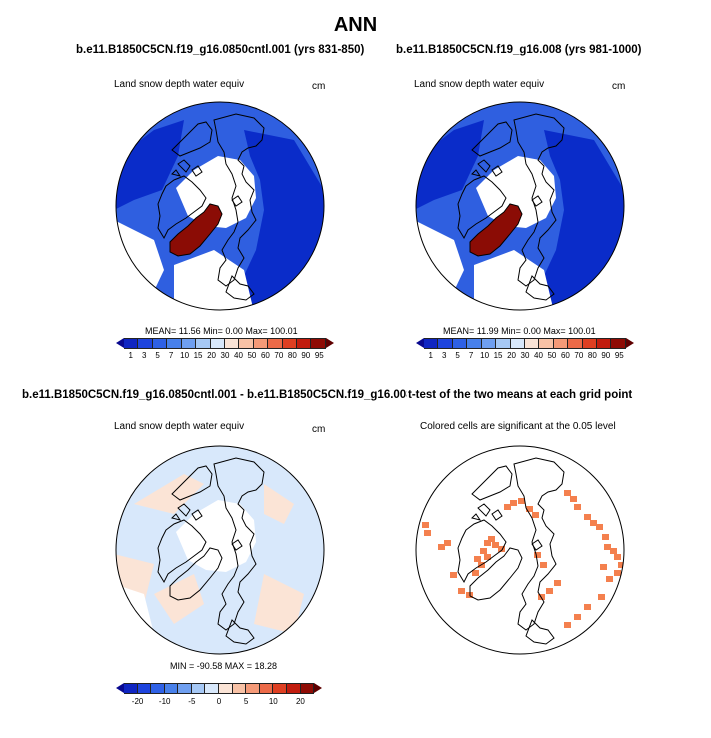  Describe the element at coordinates (224, 666) in the screenshot. I see `panel3-stats: MIN = -90.58 MAX = 18.28` at that location.